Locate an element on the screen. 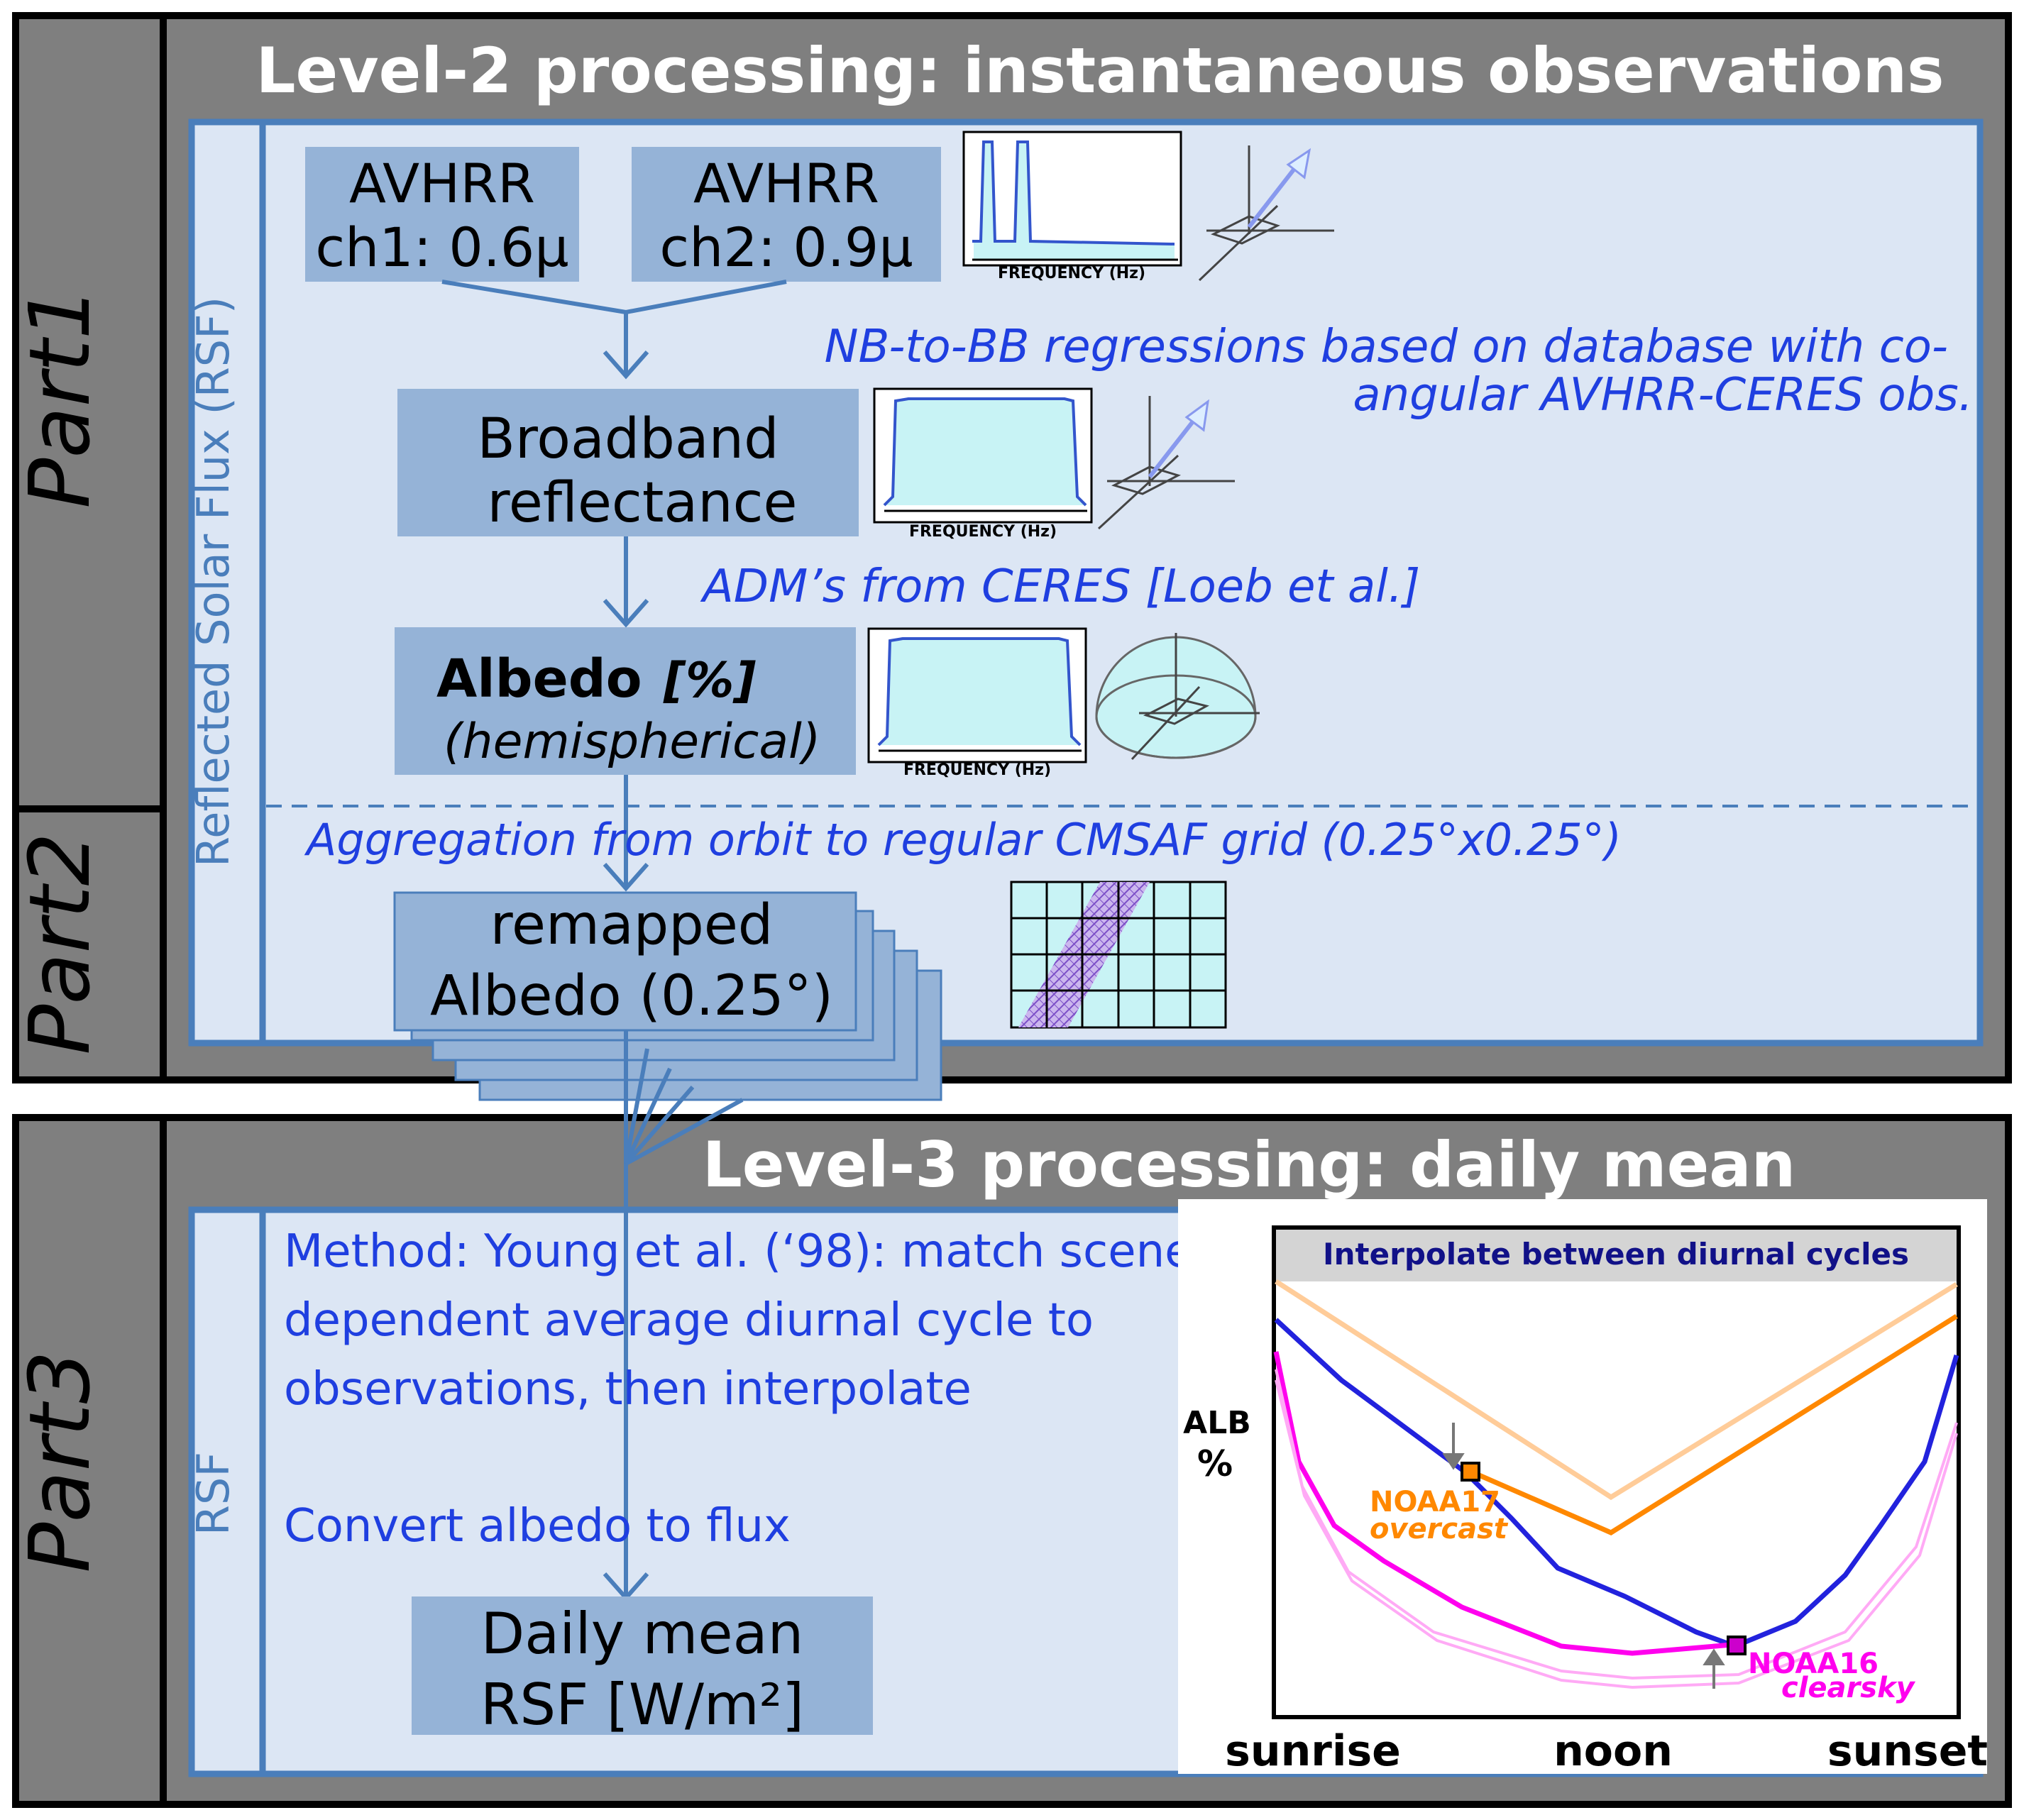 The image size is (2024, 1820). part3-label: Part3 is located at coordinates (60, 1461).